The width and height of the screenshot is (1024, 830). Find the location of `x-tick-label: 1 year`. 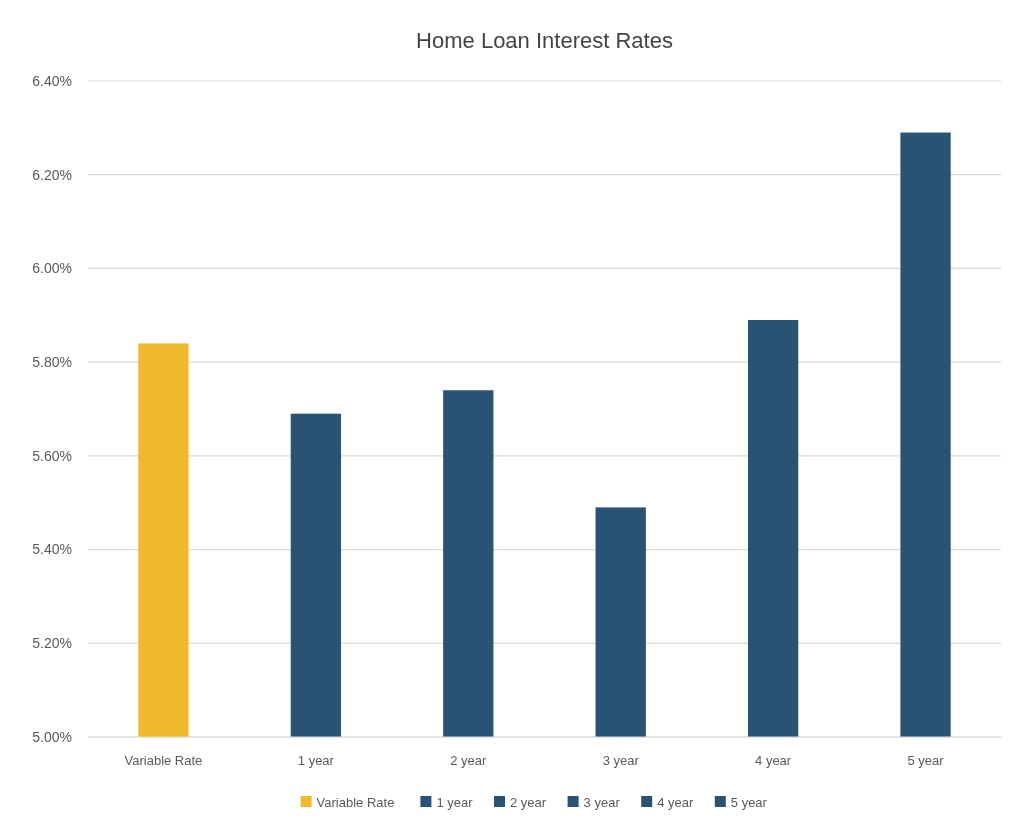

x-tick-label: 1 year is located at coordinates (316, 760).